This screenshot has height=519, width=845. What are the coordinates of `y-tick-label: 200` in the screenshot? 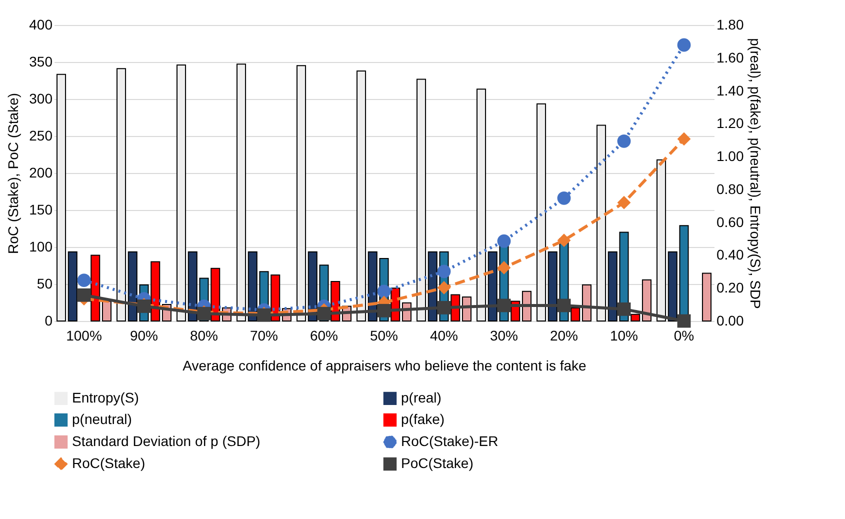 It's located at (41, 172).